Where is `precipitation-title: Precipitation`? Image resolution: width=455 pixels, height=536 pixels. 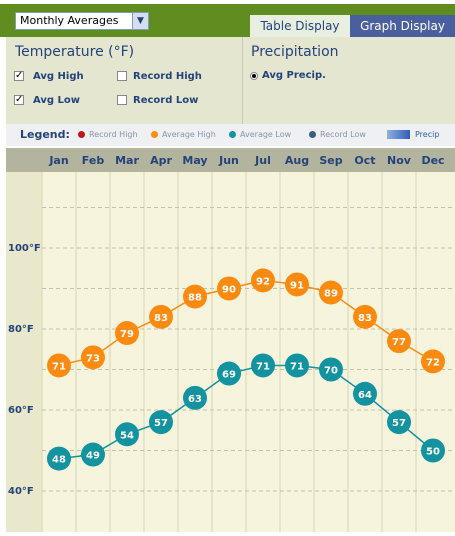 precipitation-title: Precipitation is located at coordinates (295, 52).